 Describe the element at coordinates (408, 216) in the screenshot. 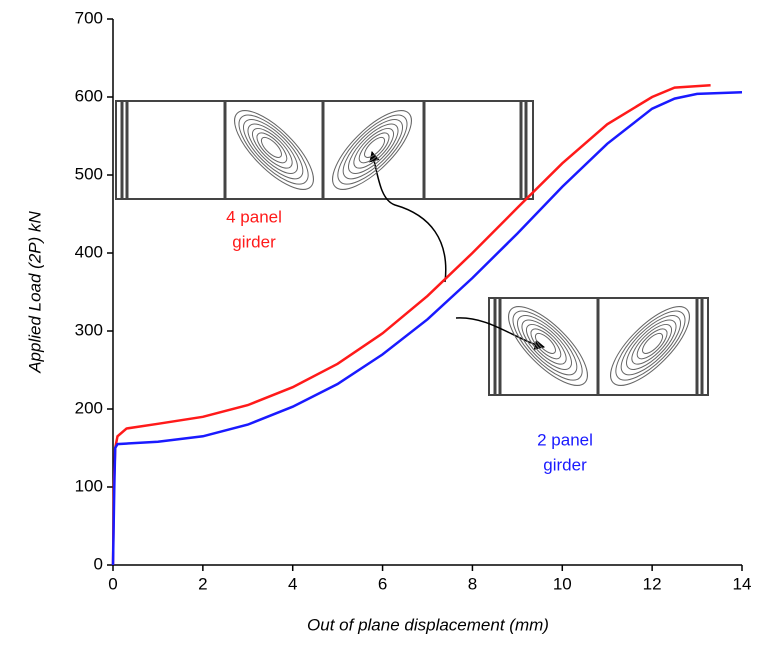

I see `arrow` at that location.